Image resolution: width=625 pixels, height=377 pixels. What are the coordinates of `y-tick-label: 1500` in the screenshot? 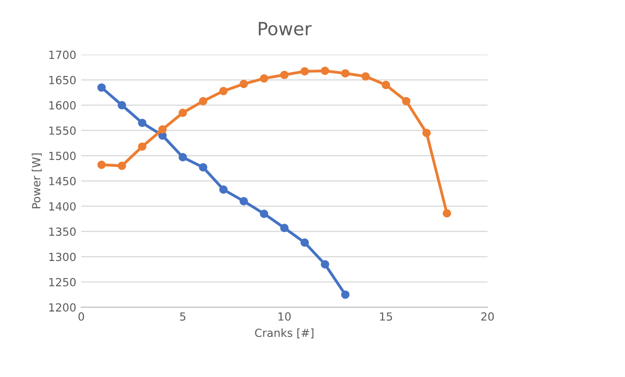 It's located at (62, 156).